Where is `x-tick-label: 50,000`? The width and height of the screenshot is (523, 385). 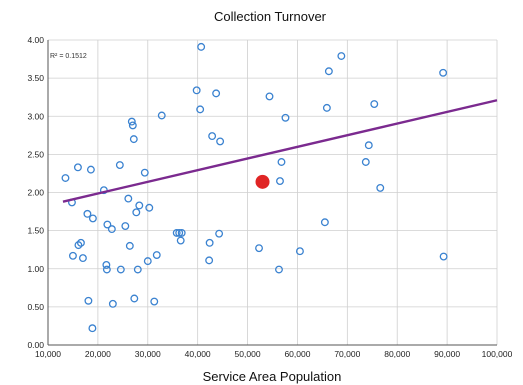
x-tick-label: 50,000 is located at coordinates (248, 354).